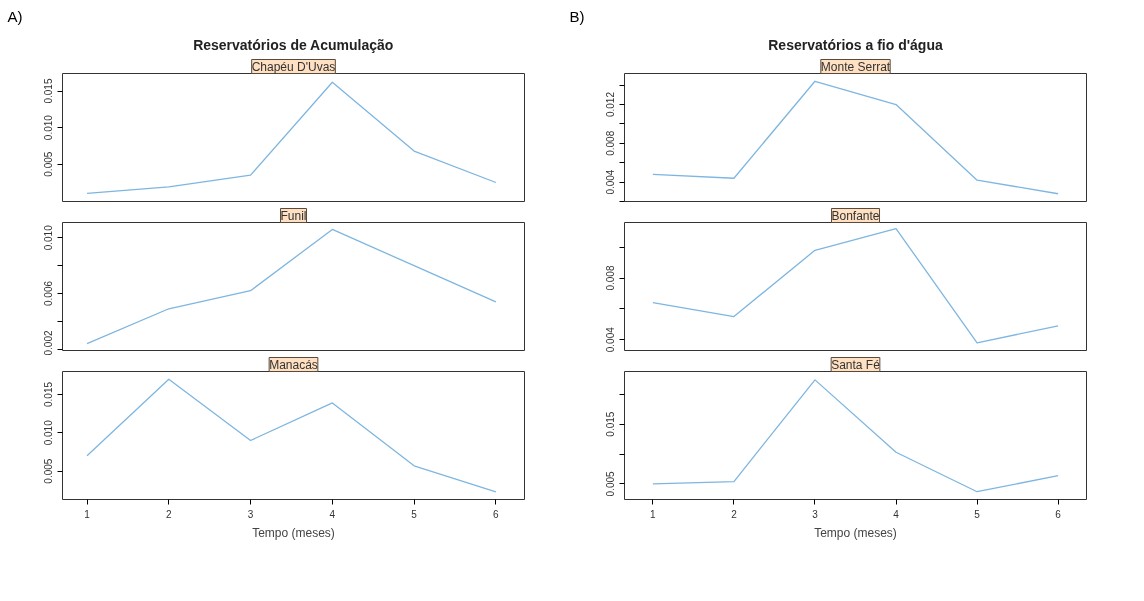 This screenshot has height=601, width=1144. What do you see at coordinates (856, 364) in the screenshot?
I see `chart-subtitle: Santa Fé` at bounding box center [856, 364].